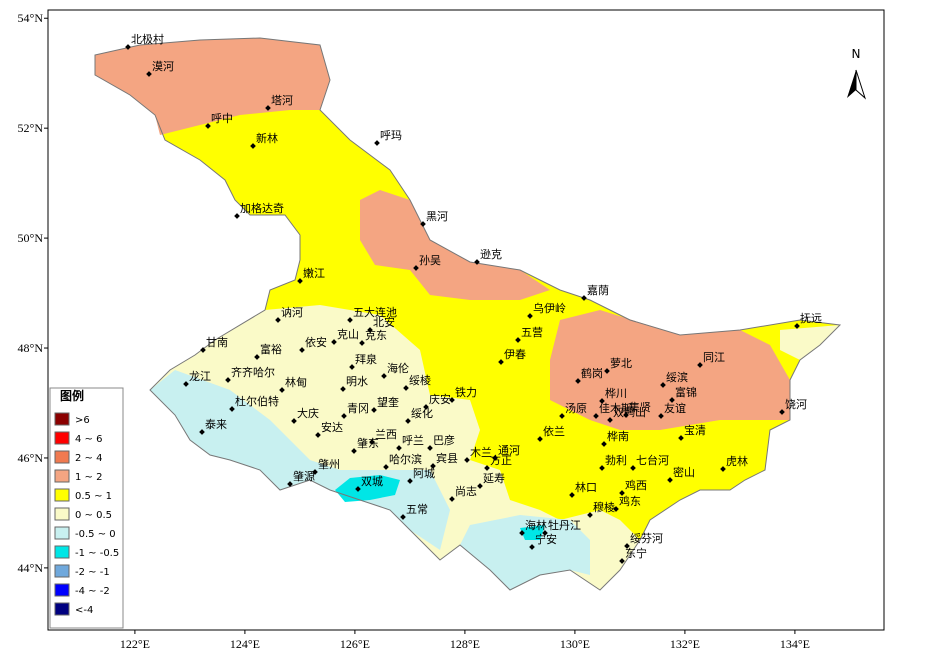  What do you see at coordinates (97, 553) in the screenshot?
I see `legend-label: -1 ~ -0.5` at bounding box center [97, 553].